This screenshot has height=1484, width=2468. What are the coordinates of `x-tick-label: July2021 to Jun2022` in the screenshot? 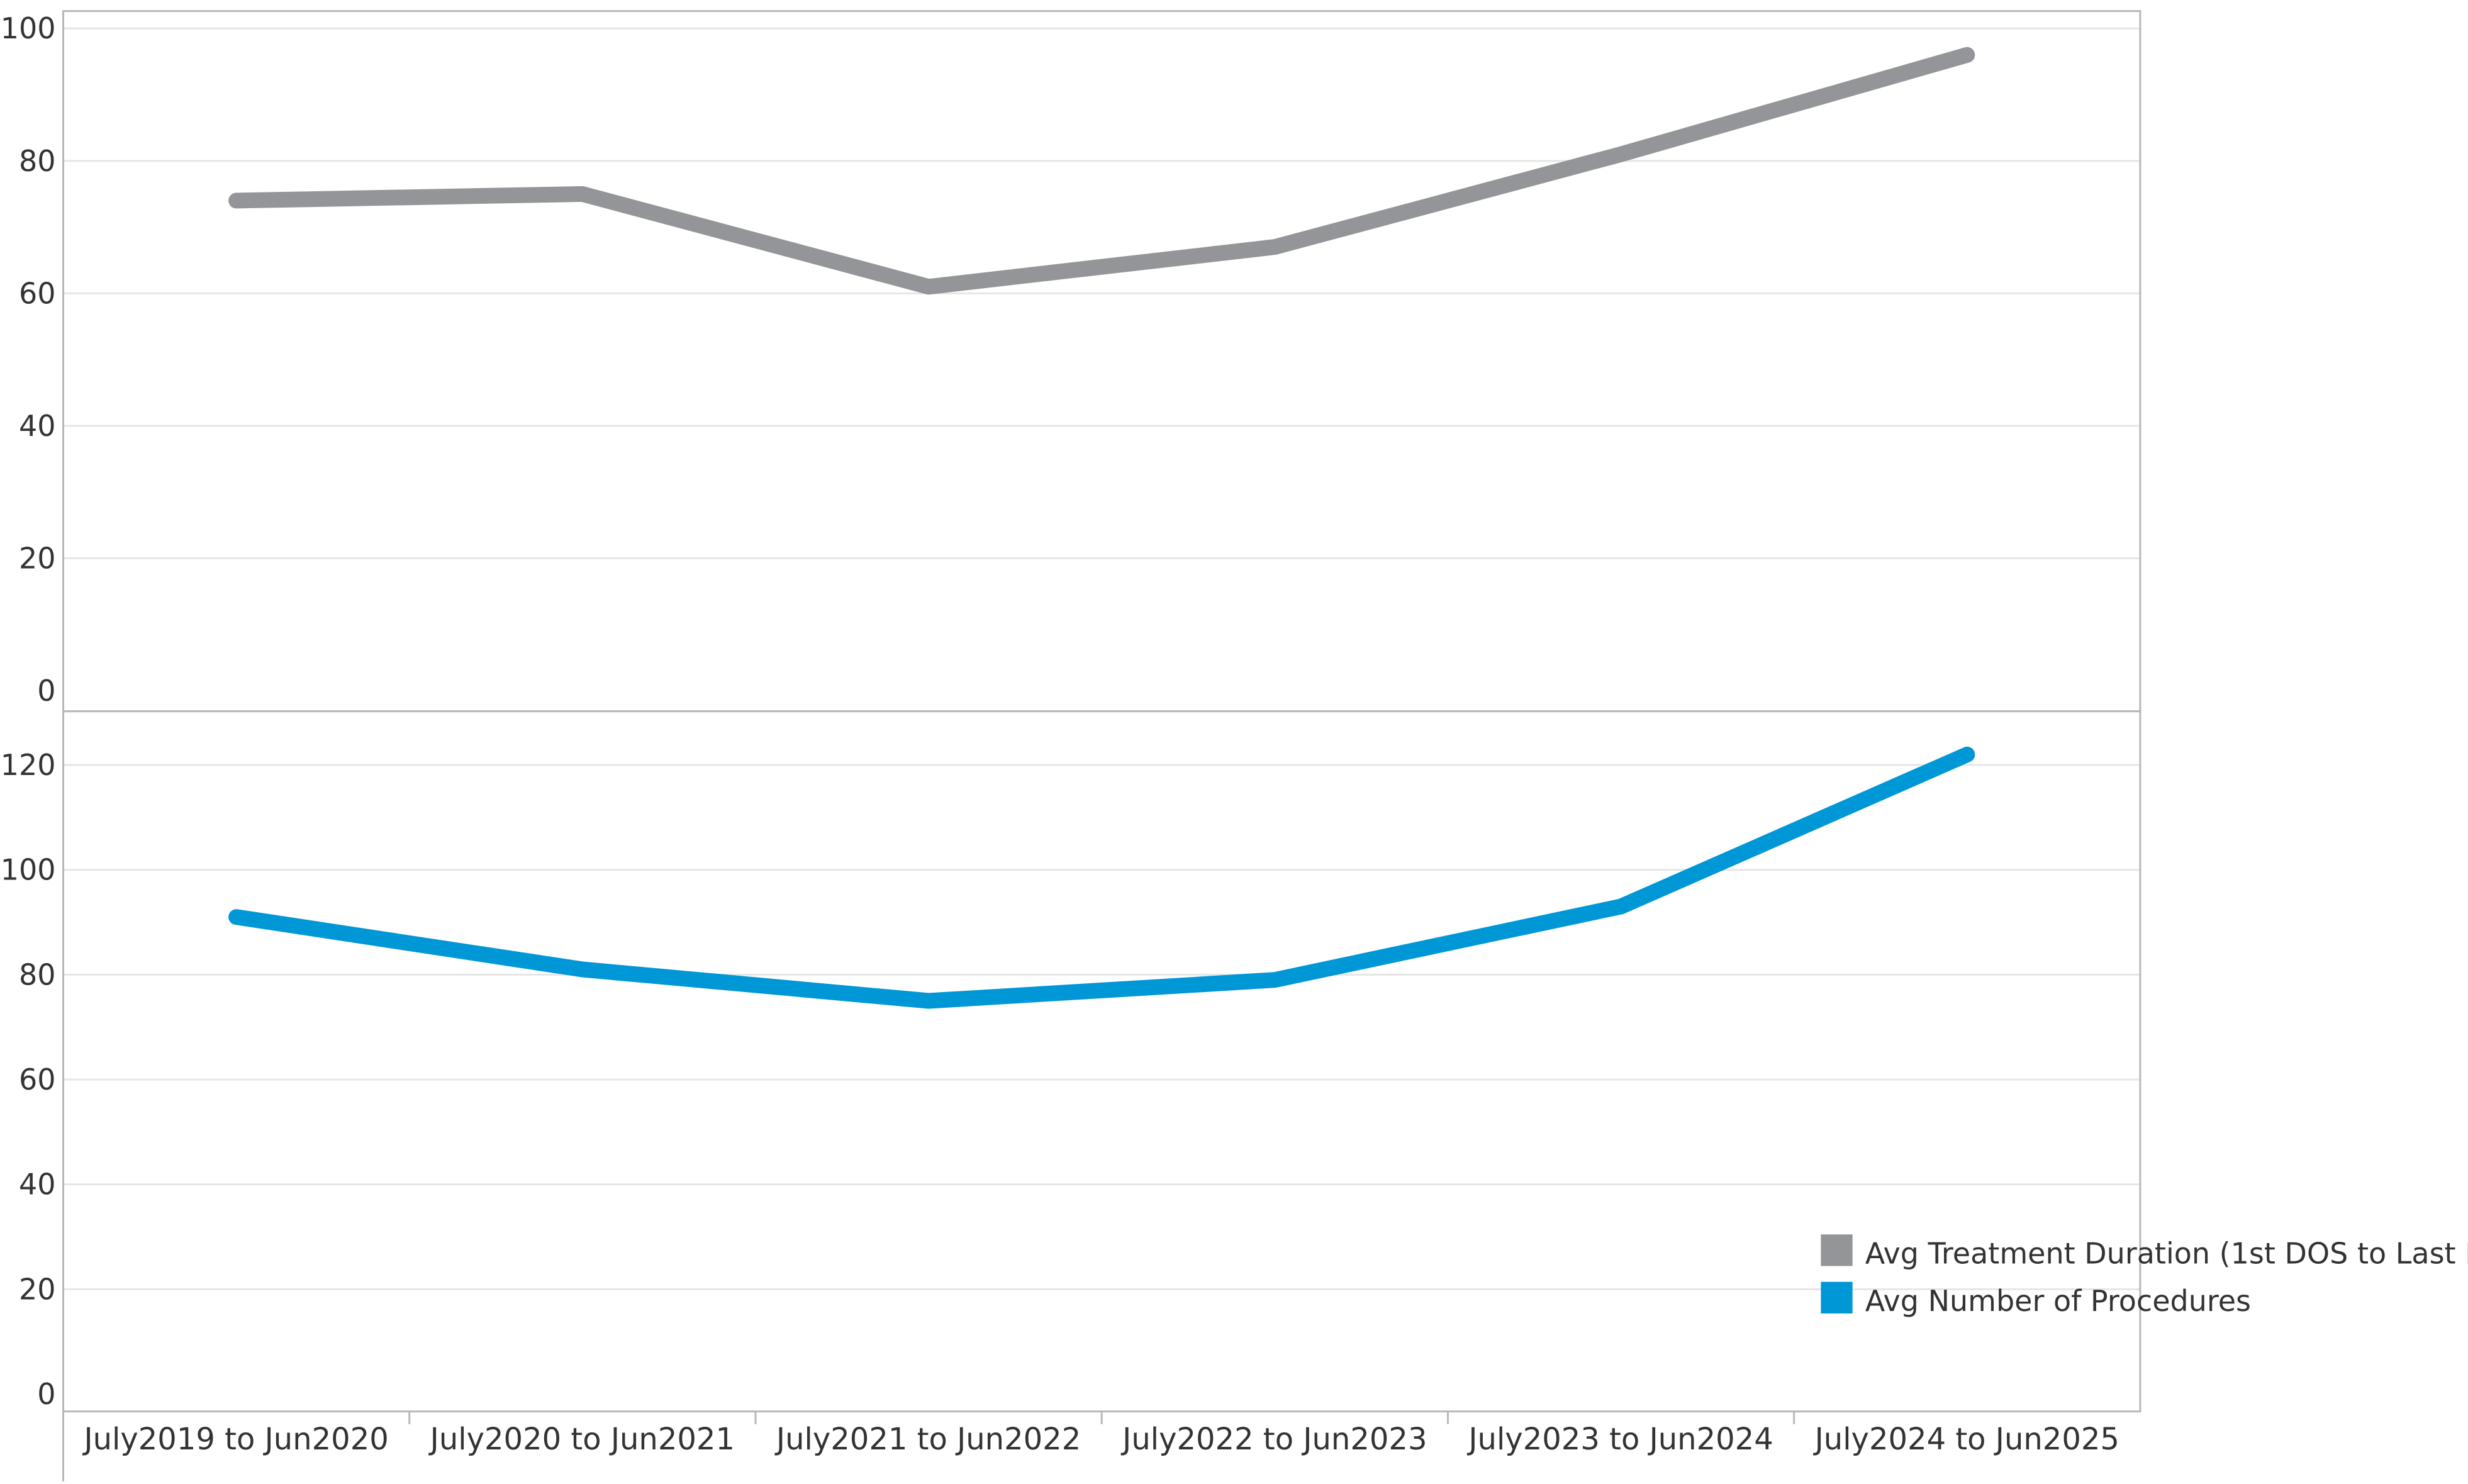 It's located at (927, 1439).